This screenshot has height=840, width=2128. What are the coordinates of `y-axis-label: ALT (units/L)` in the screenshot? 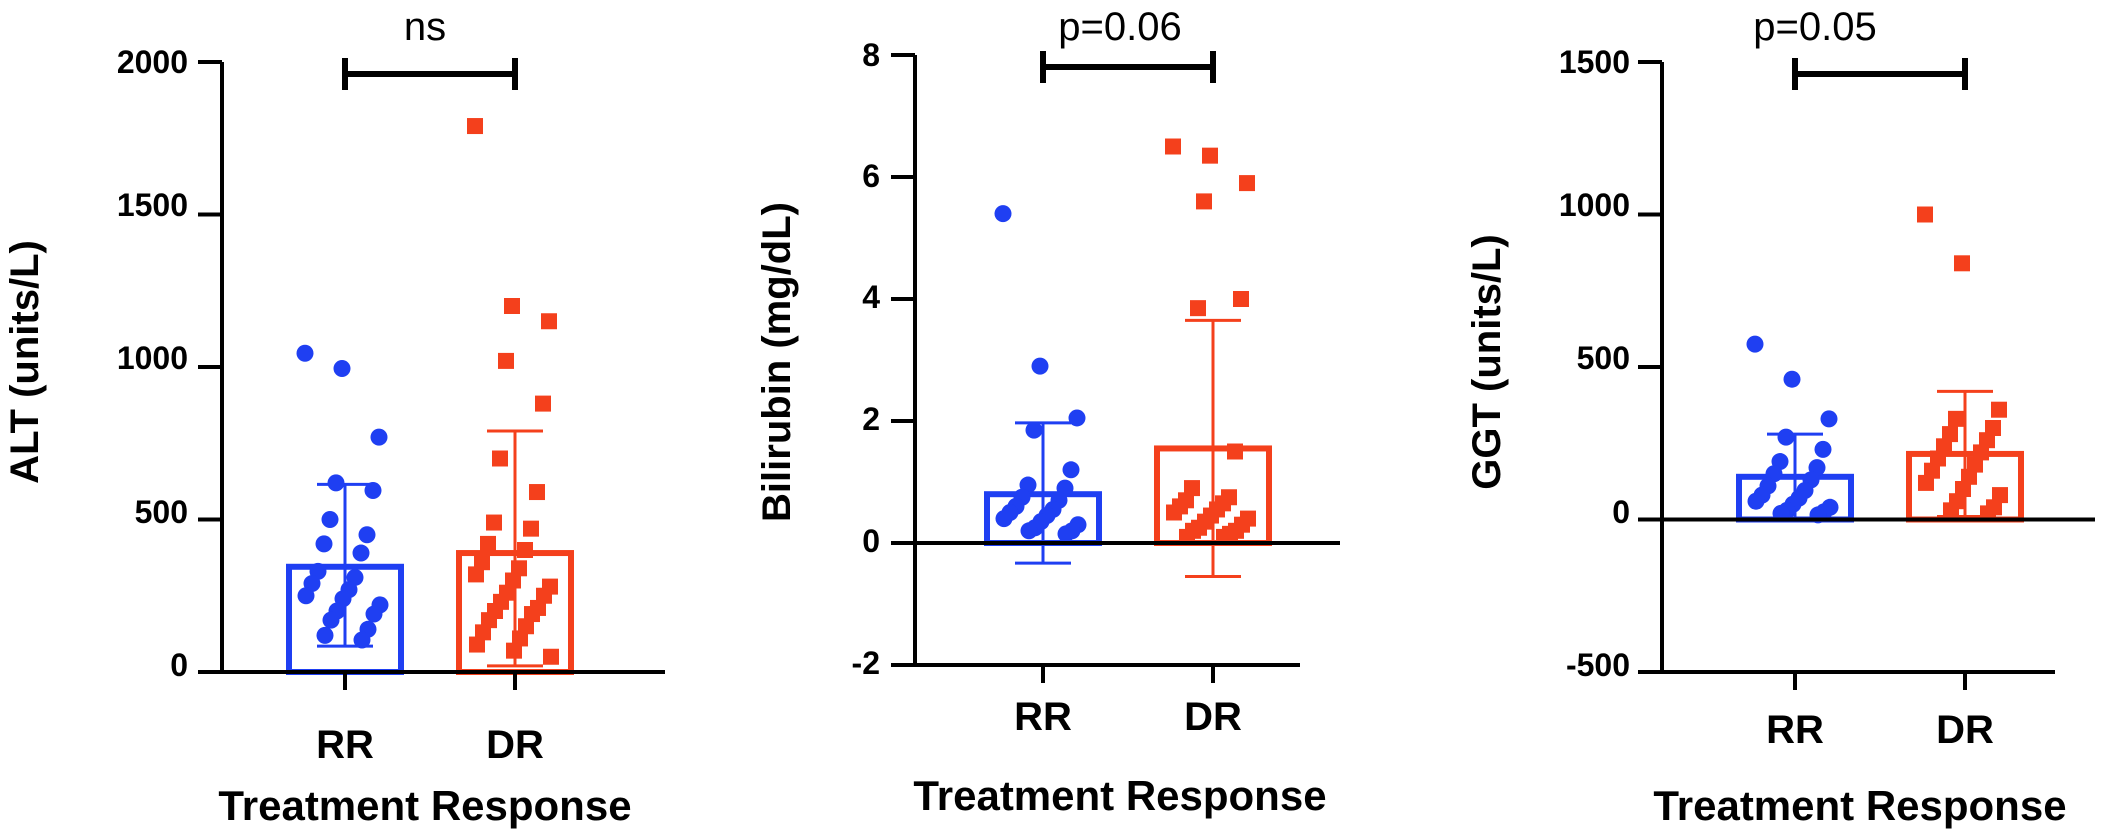 It's located at (25, 362).